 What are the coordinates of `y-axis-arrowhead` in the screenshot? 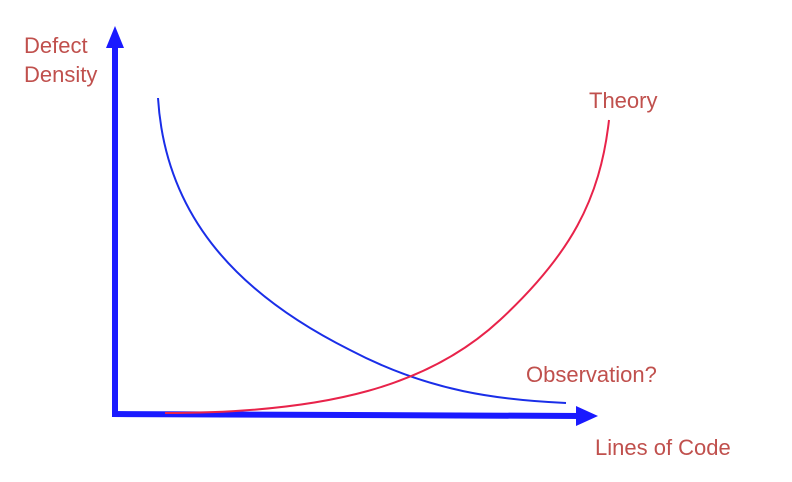 It's located at (115, 37).